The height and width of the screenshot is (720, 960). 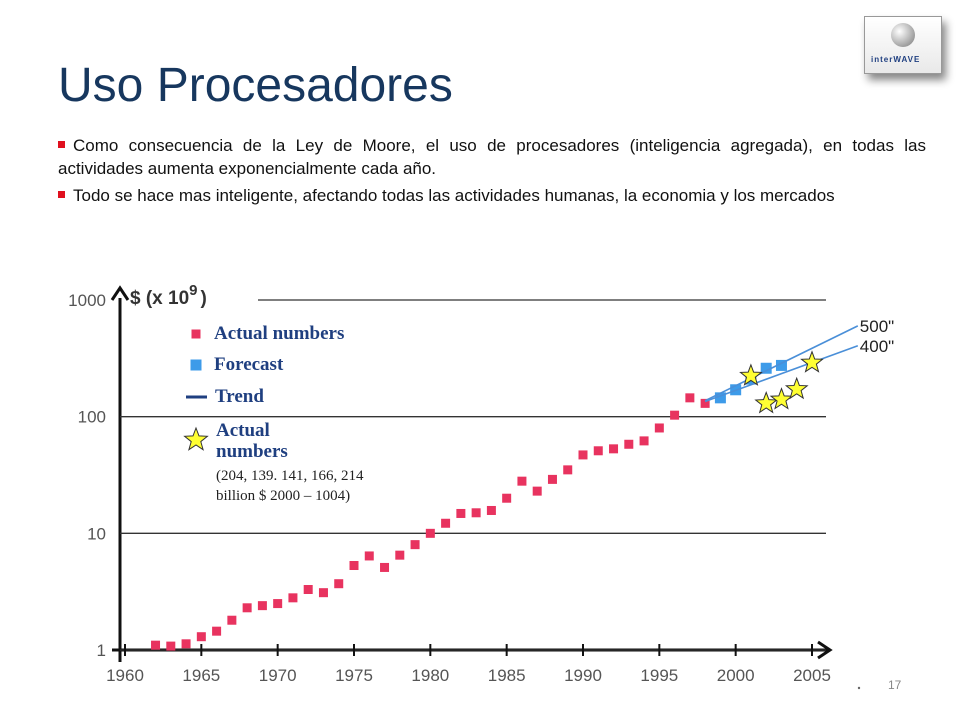 What do you see at coordinates (101, 650) in the screenshot?
I see `y-tick-label: 1` at bounding box center [101, 650].